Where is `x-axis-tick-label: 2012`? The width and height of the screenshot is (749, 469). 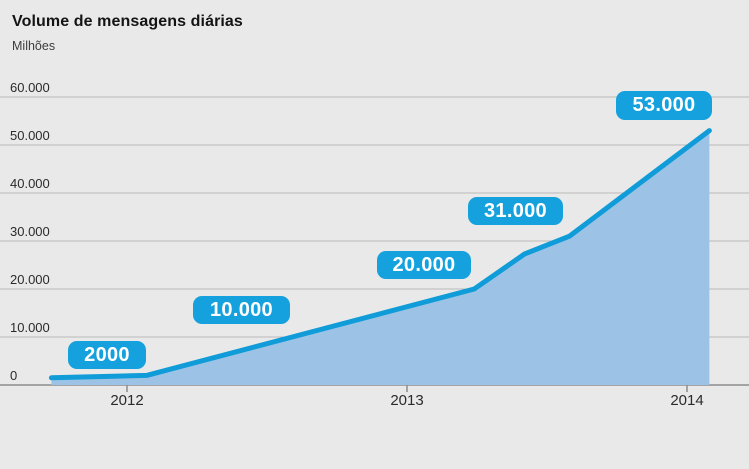
x-axis-tick-label: 2012 is located at coordinates (127, 400).